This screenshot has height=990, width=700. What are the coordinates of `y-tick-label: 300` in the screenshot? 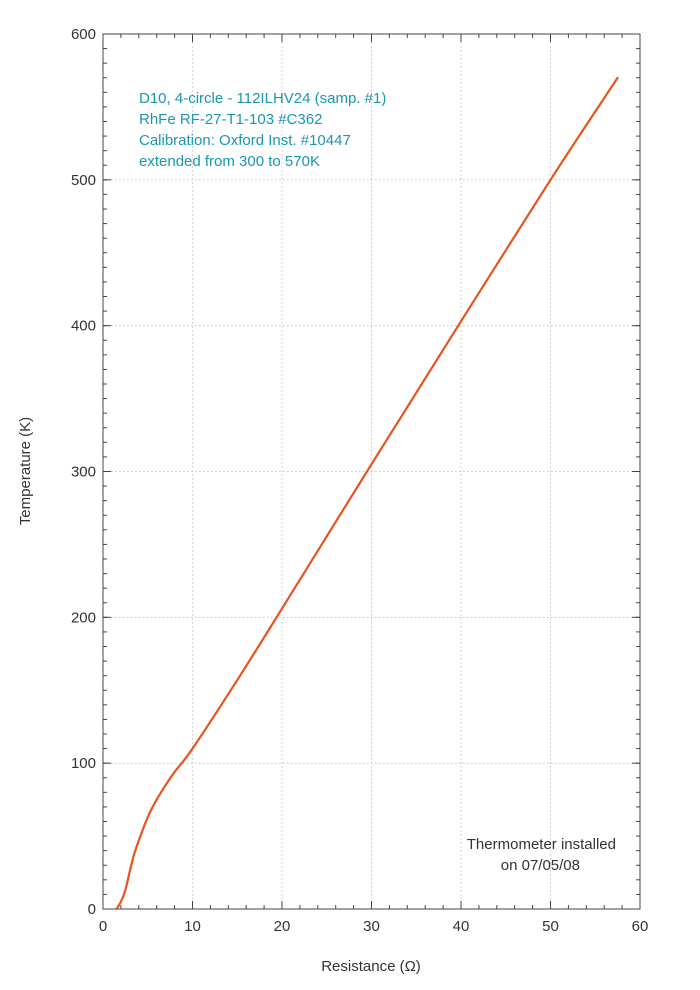 It's located at (83, 472).